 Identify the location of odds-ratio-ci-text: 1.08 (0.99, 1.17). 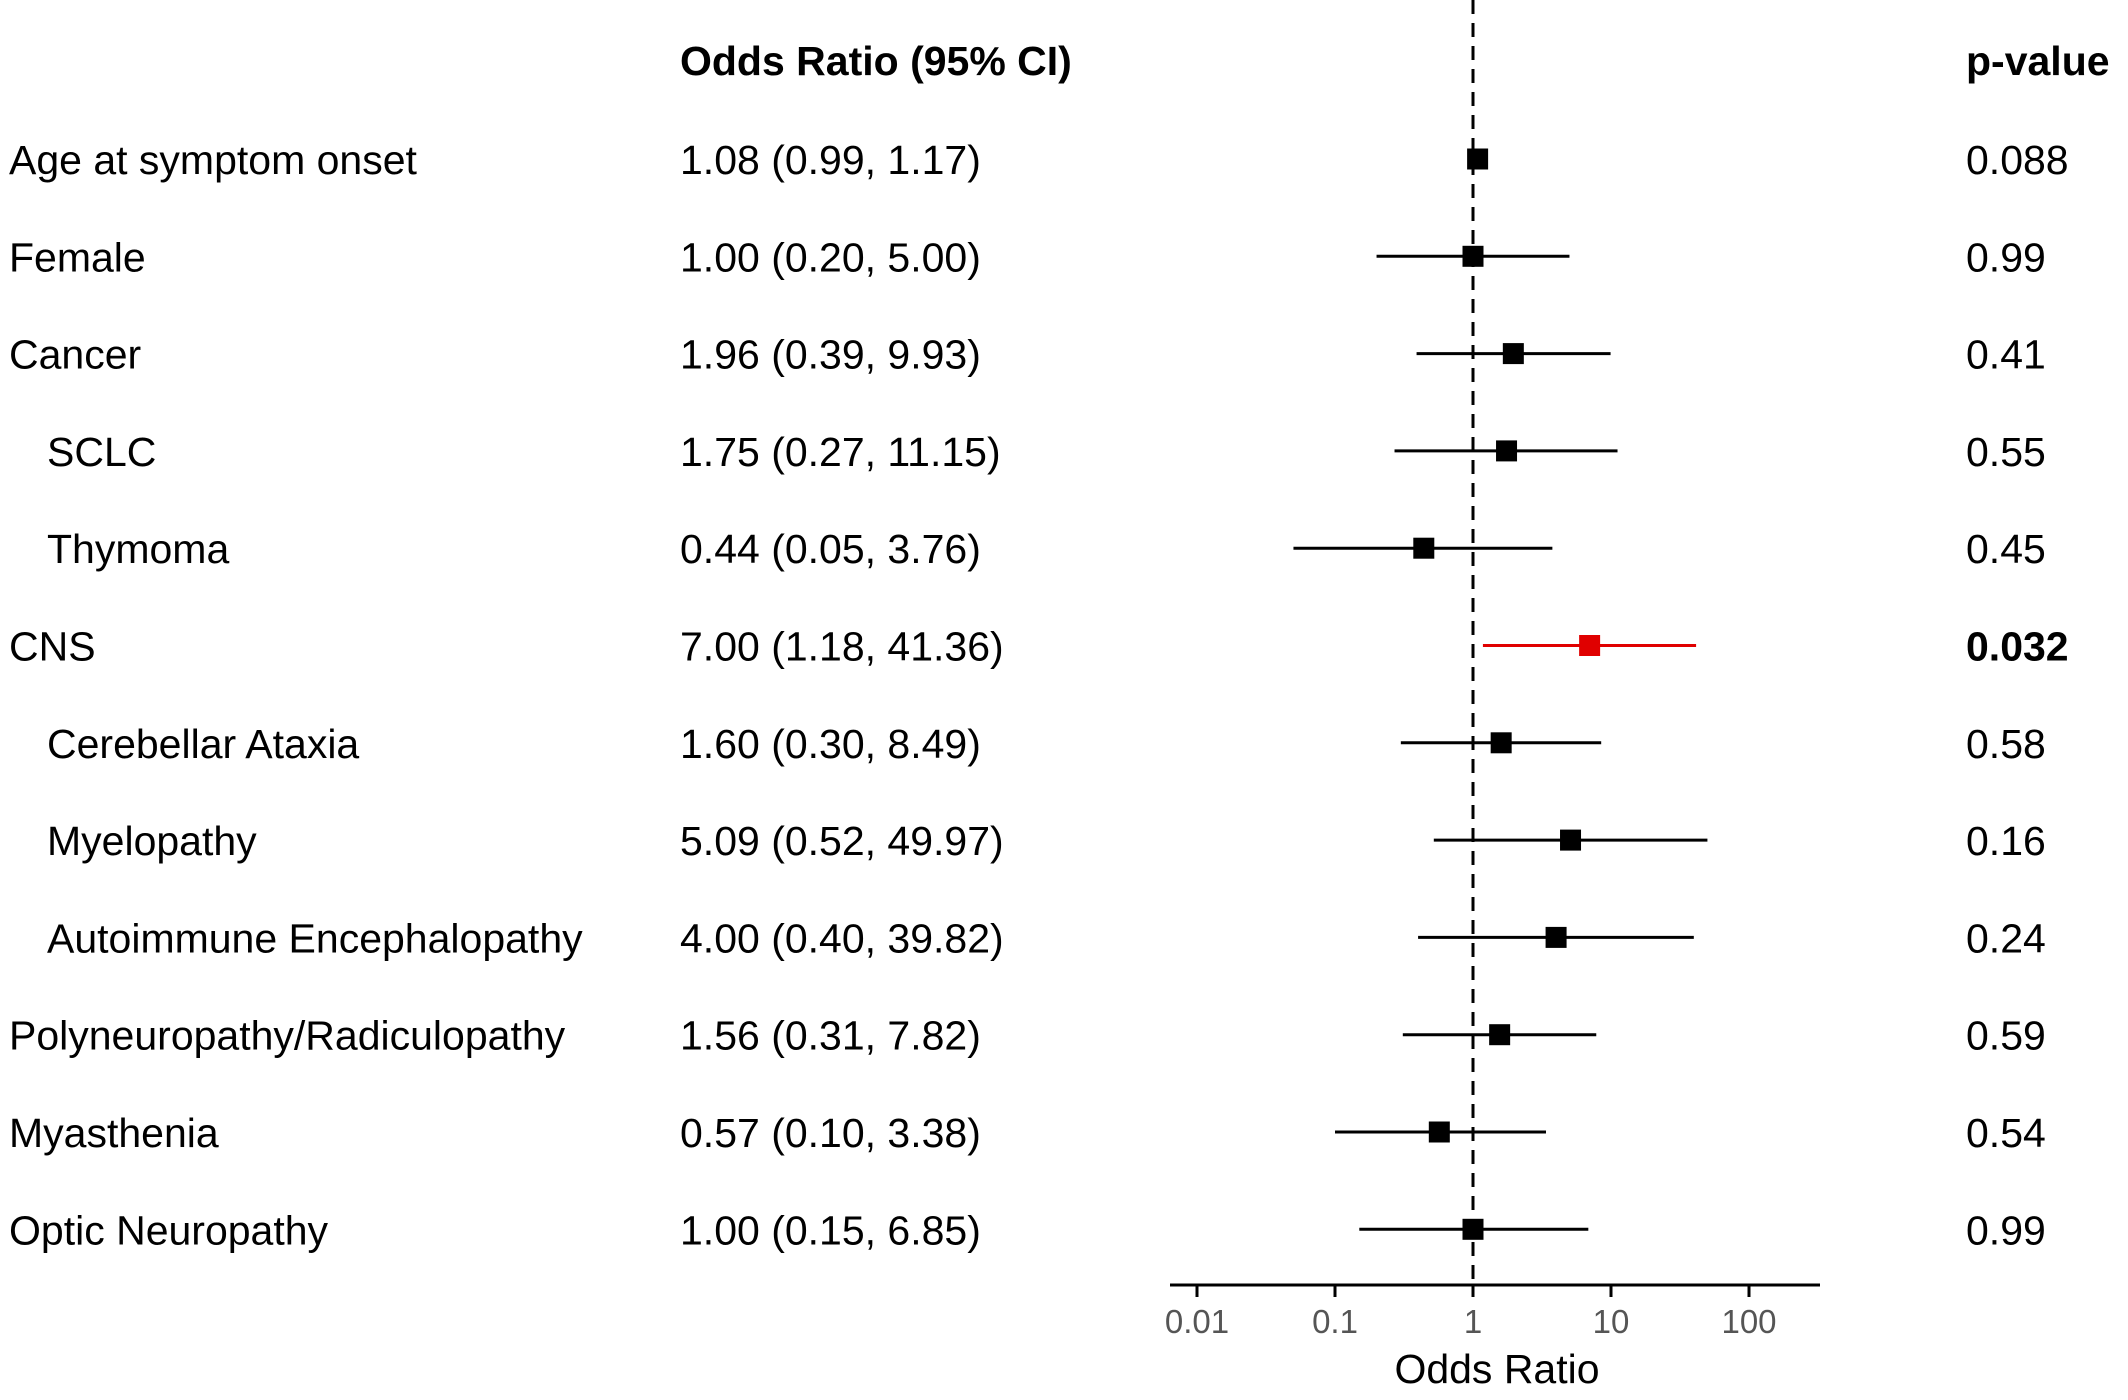
(830, 160).